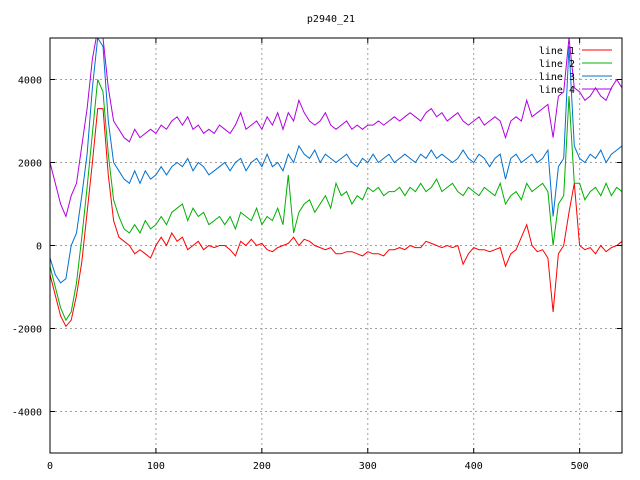 The width and height of the screenshot is (640, 480). What do you see at coordinates (27, 413) in the screenshot?
I see `y-tick-label: -4000` at bounding box center [27, 413].